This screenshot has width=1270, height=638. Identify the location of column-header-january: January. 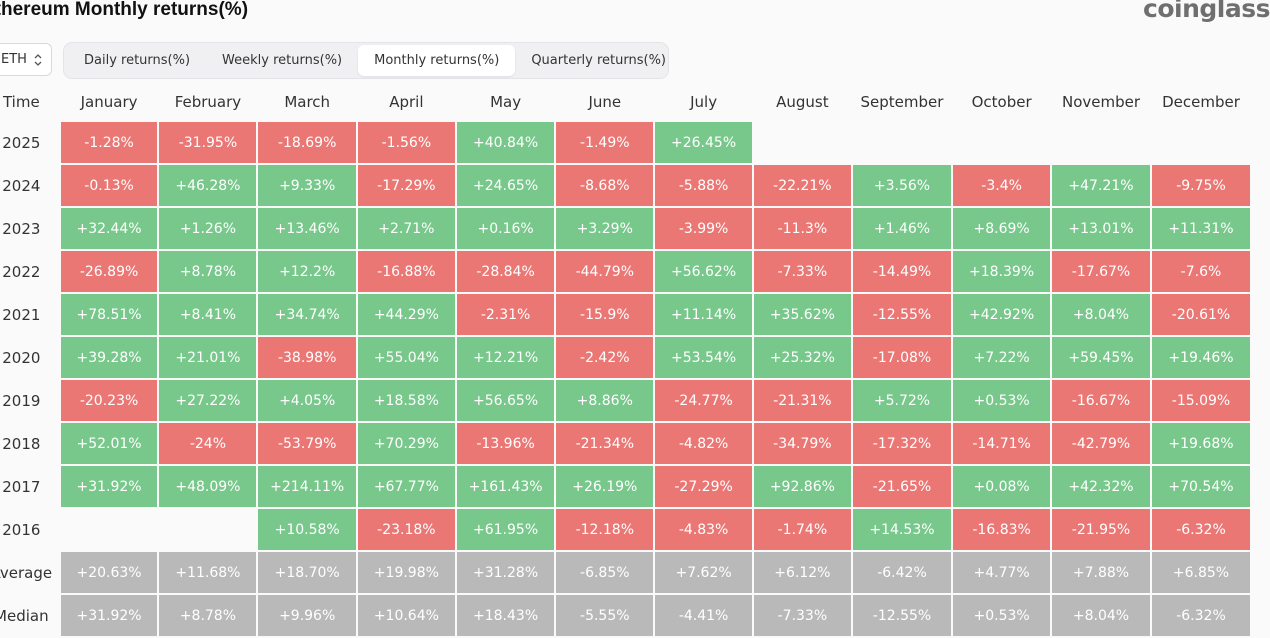
(109, 101).